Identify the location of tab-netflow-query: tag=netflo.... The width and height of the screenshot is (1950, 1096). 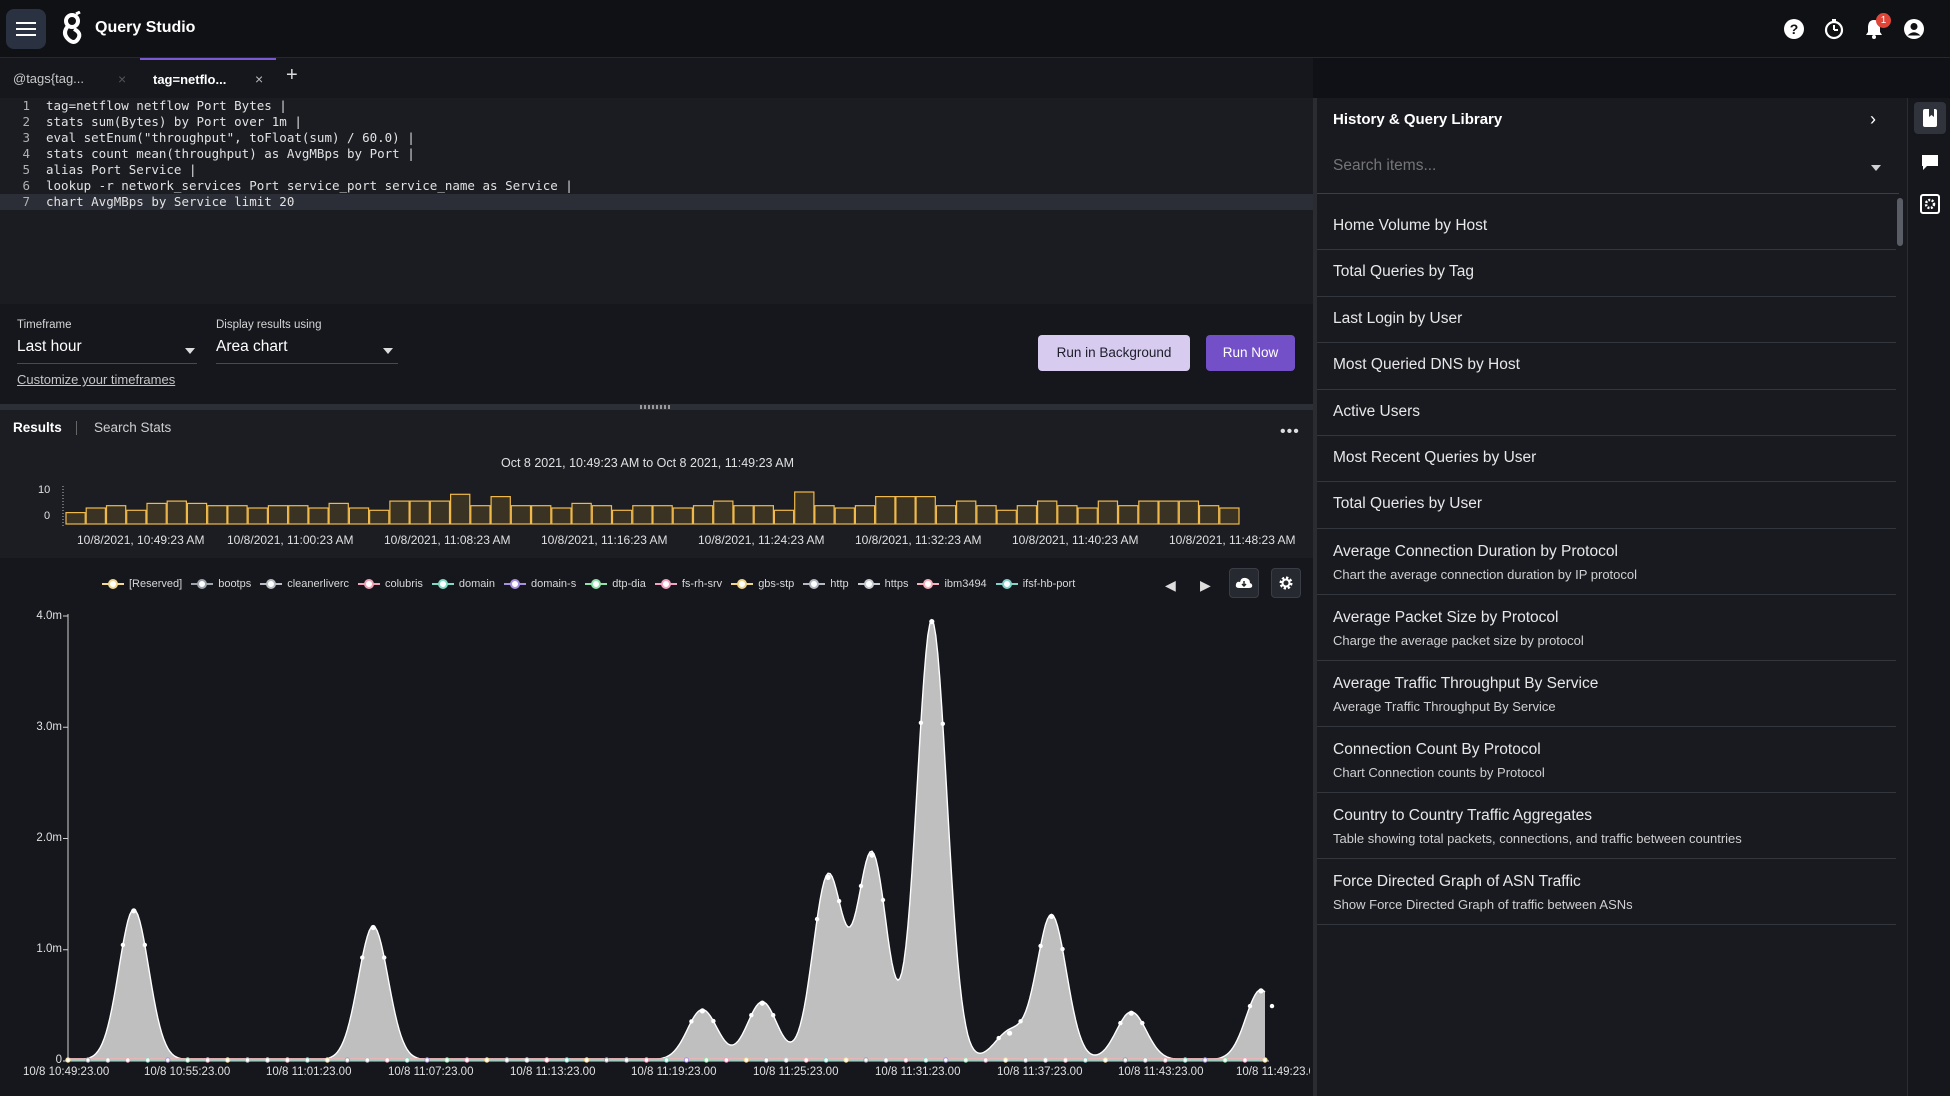
(208, 78).